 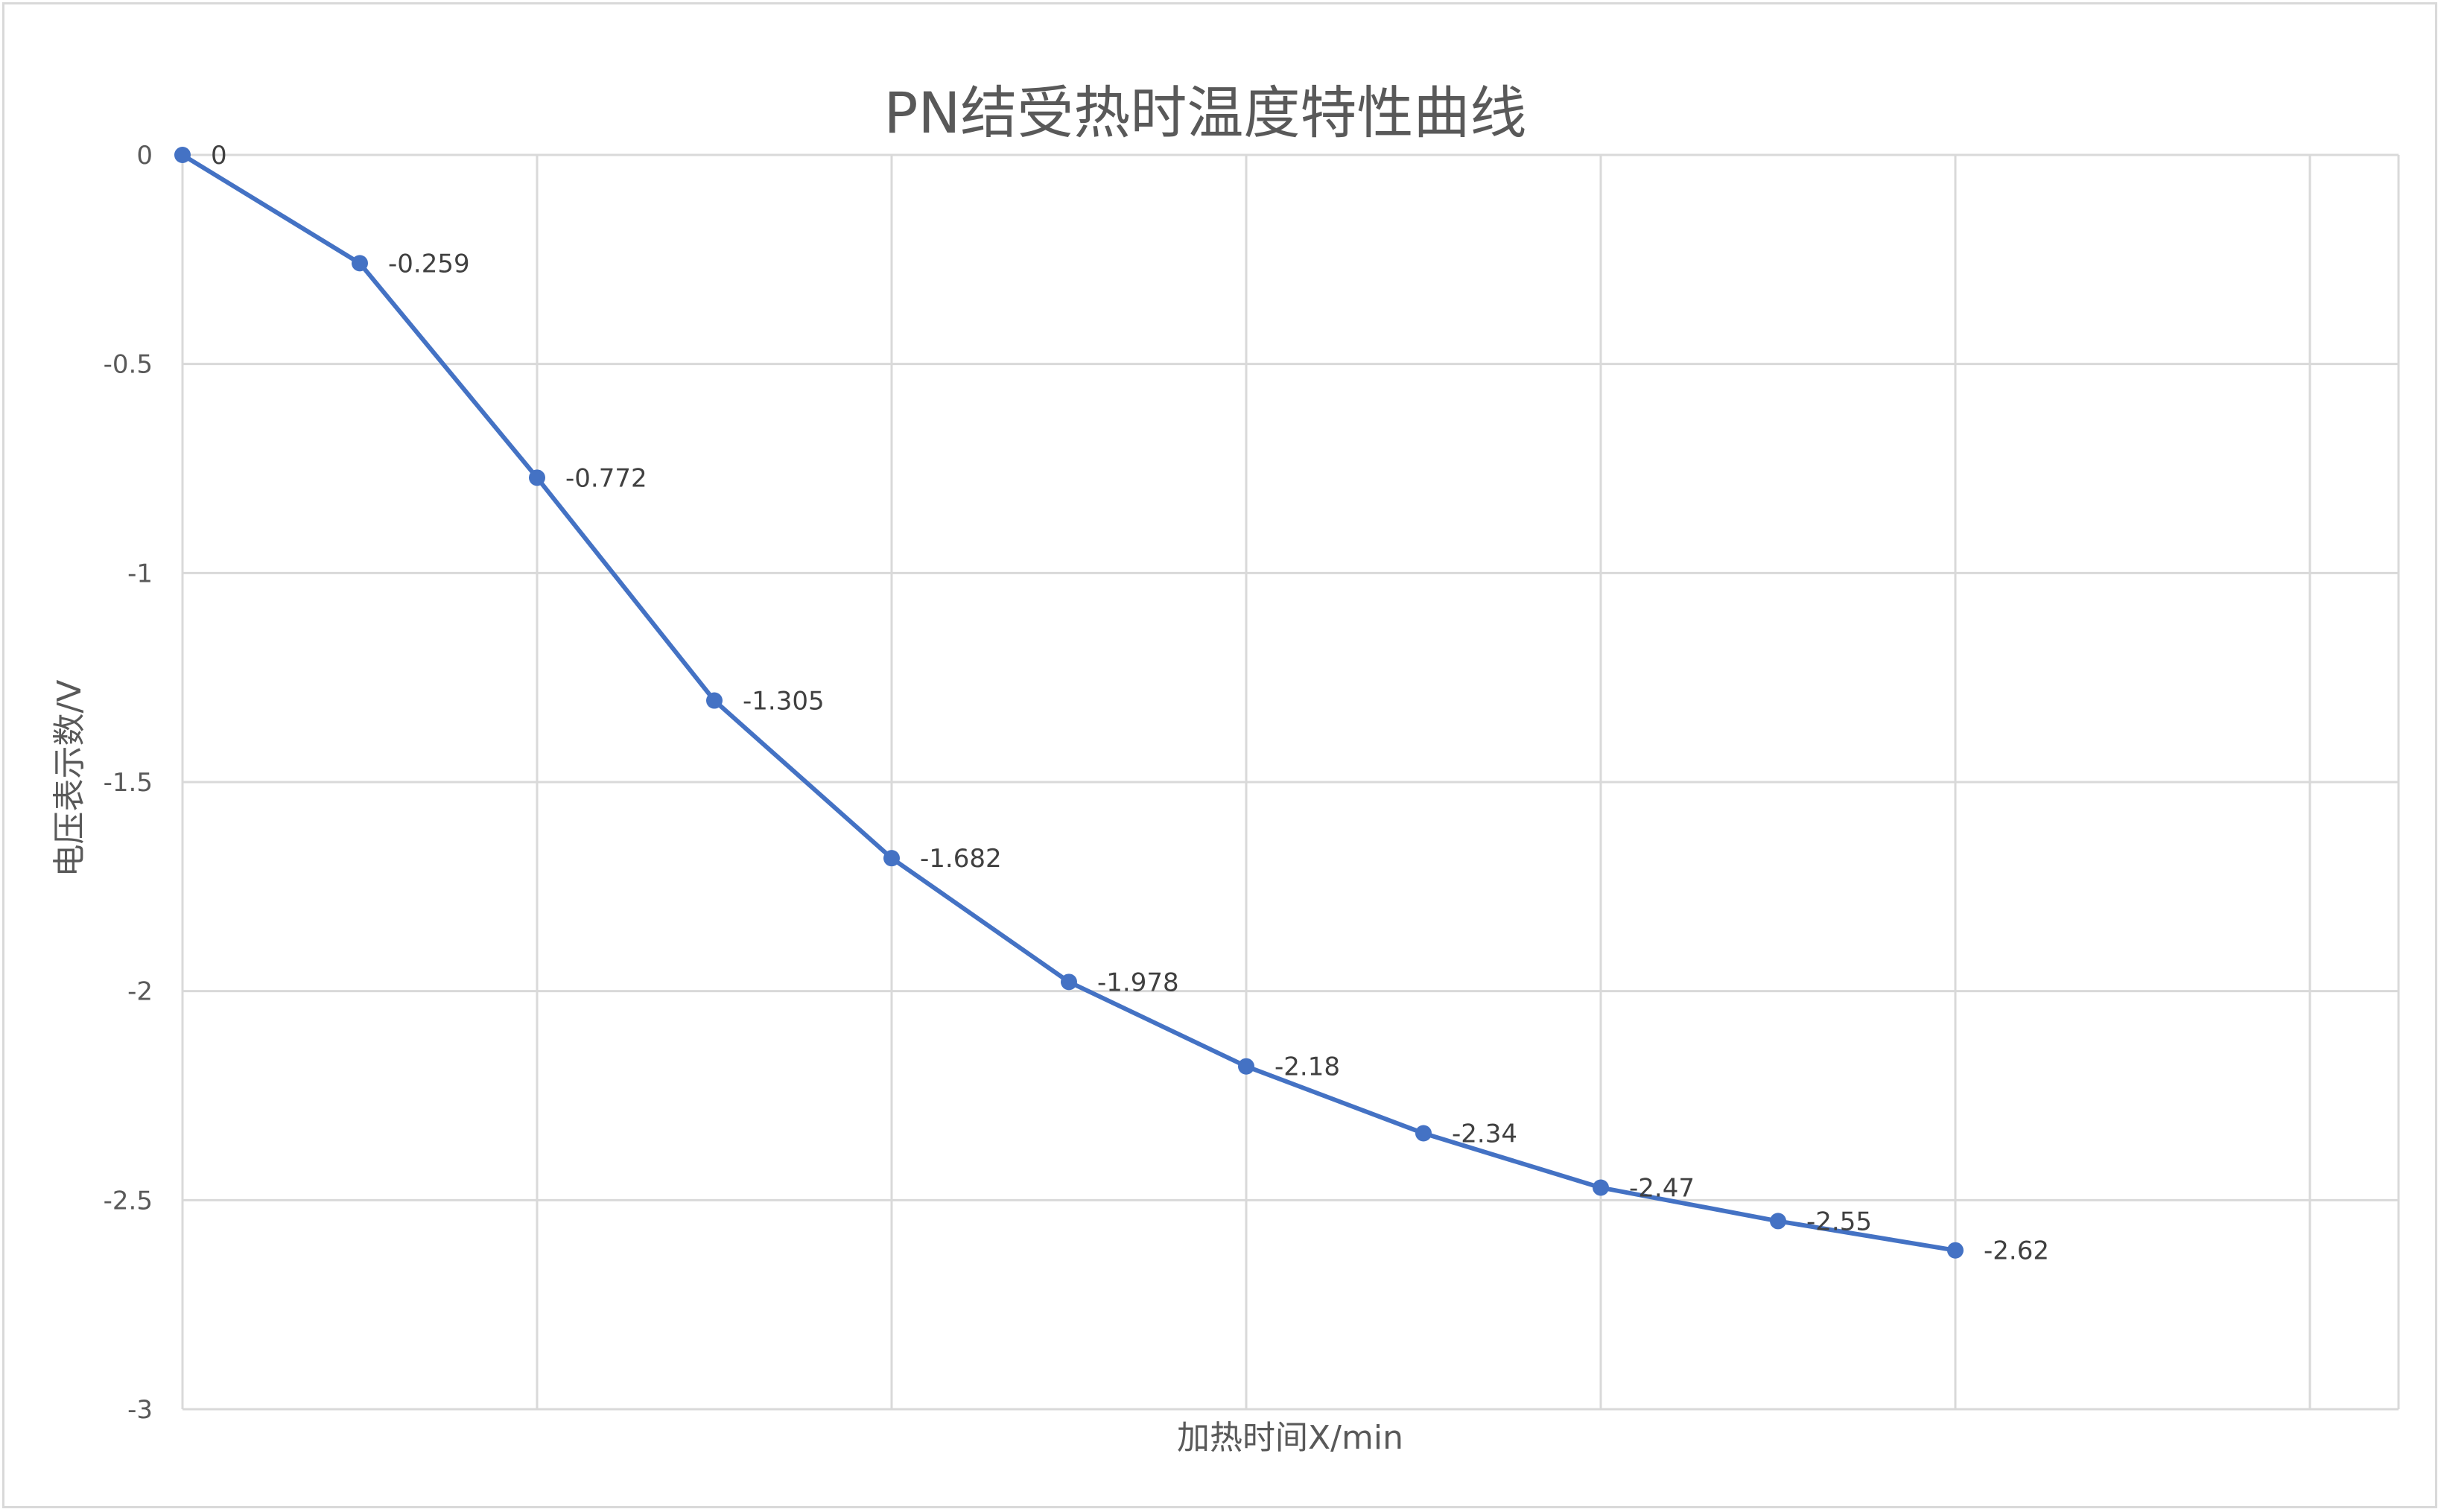 What do you see at coordinates (219, 156) in the screenshot?
I see `data-label: 0` at bounding box center [219, 156].